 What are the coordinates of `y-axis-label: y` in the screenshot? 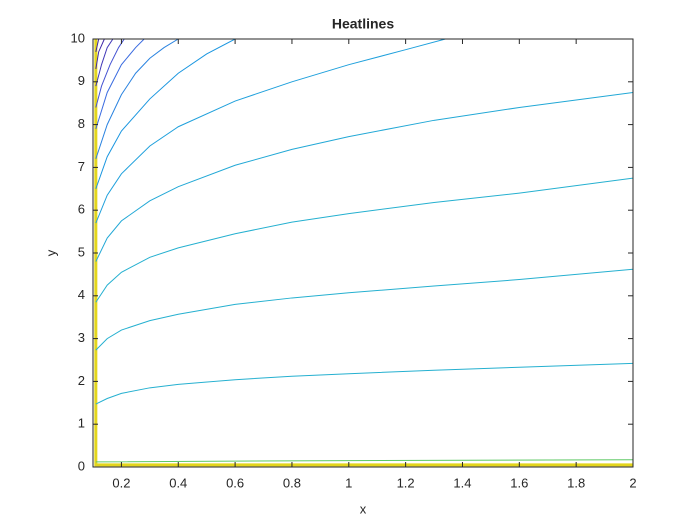 It's located at (50, 252).